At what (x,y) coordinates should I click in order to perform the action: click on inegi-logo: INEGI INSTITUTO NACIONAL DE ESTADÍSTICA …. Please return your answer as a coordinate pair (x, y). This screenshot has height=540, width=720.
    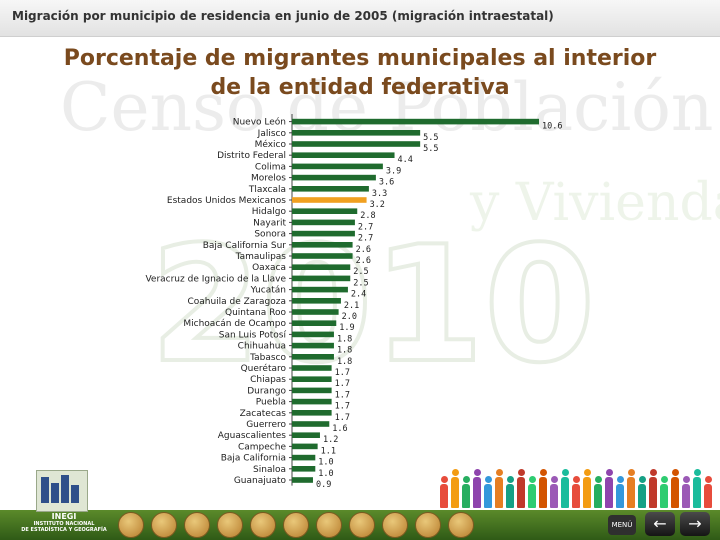
    Looking at the image, I should click on (64, 501).